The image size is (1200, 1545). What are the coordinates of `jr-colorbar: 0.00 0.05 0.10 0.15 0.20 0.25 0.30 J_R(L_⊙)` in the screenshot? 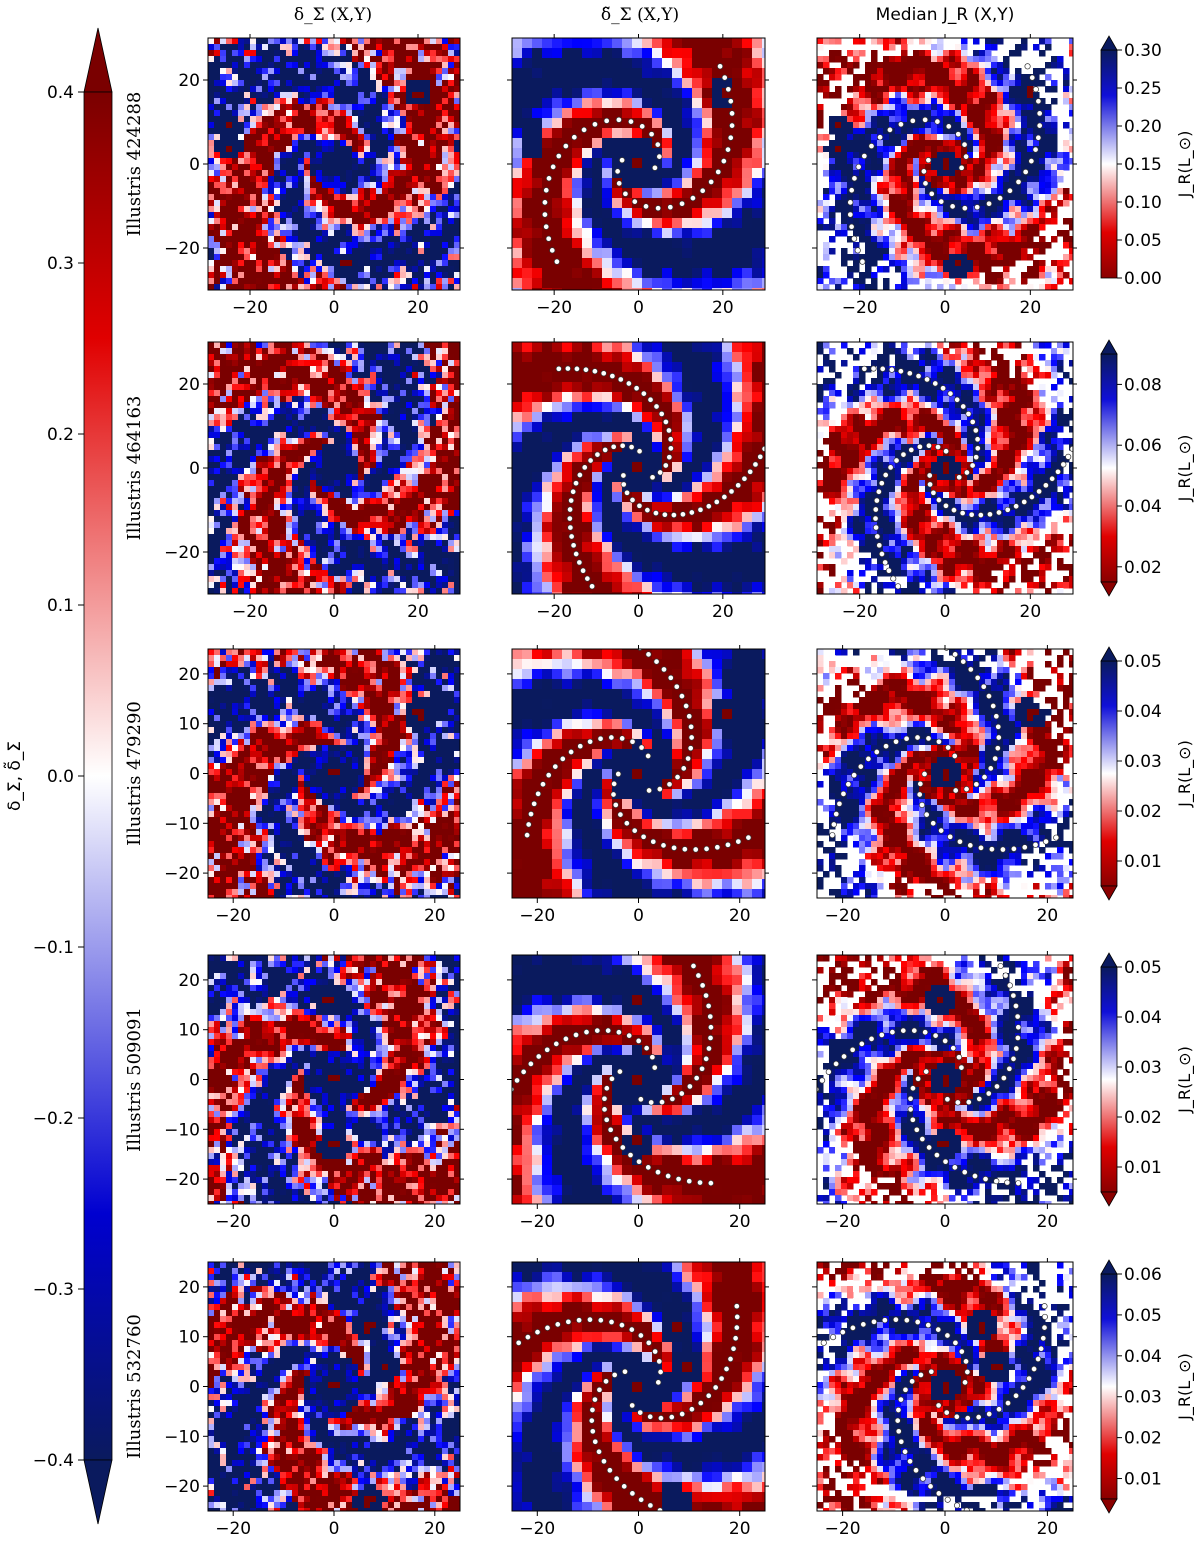 It's located at (1147, 162).